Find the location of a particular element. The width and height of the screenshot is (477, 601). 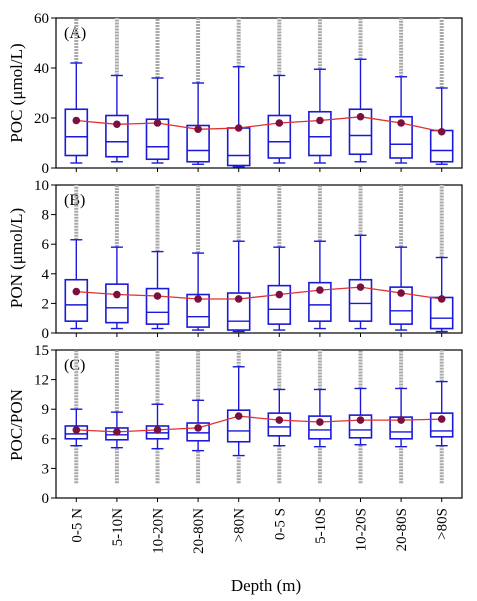

ylabel-panel-a: POC (μmol/L) is located at coordinates (16, 92).